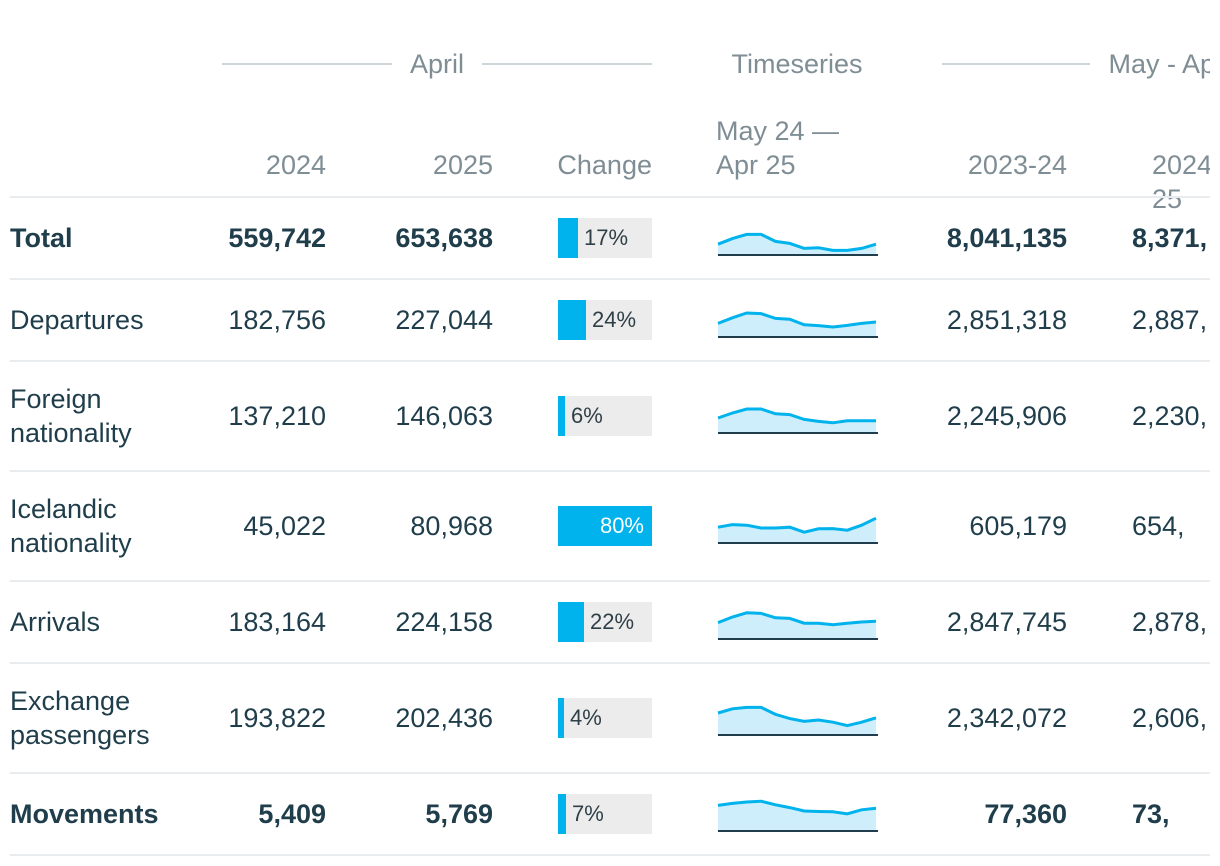 This screenshot has height=866, width=1220. What do you see at coordinates (1006, 718) in the screenshot?
I see `value-2023-24: 2,342,072` at bounding box center [1006, 718].